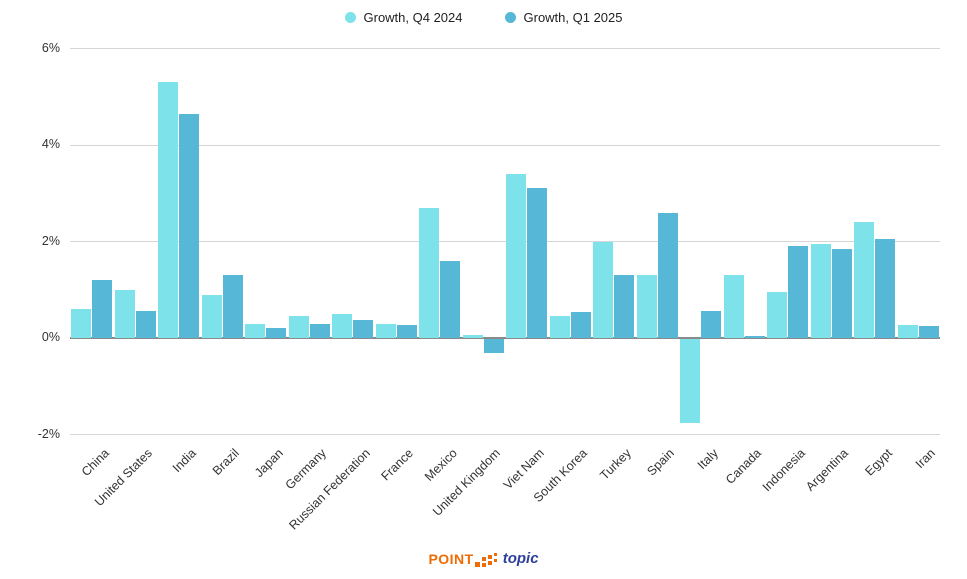 Image resolution: width=967 pixels, height=579 pixels. Describe the element at coordinates (798, 292) in the screenshot. I see `bar-indonesia-growth-q1-2025` at that location.